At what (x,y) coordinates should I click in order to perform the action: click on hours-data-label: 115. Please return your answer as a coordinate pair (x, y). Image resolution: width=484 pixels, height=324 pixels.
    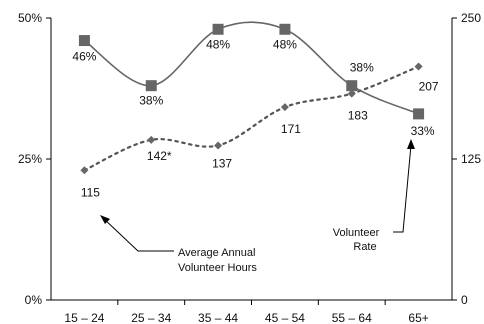
    Looking at the image, I should click on (90, 192).